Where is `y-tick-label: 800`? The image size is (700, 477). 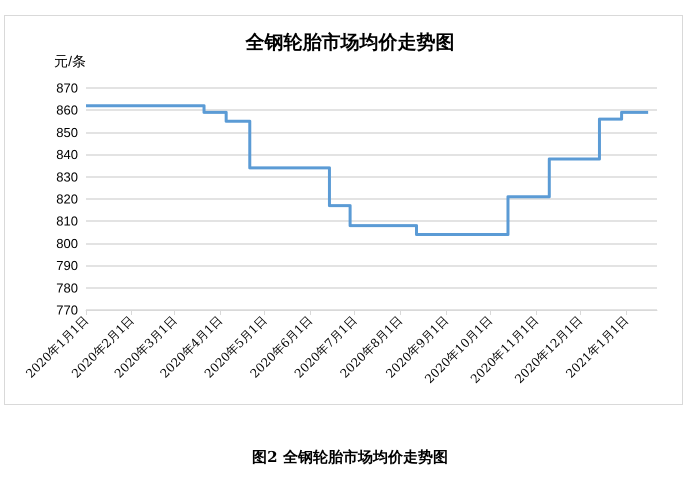
y-tick-label: 800 is located at coordinates (67, 243).